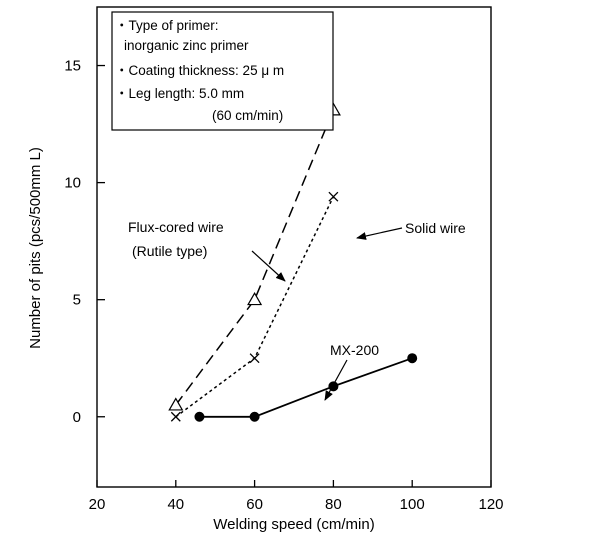  What do you see at coordinates (379, 233) in the screenshot?
I see `arrow-solid-wire` at bounding box center [379, 233].